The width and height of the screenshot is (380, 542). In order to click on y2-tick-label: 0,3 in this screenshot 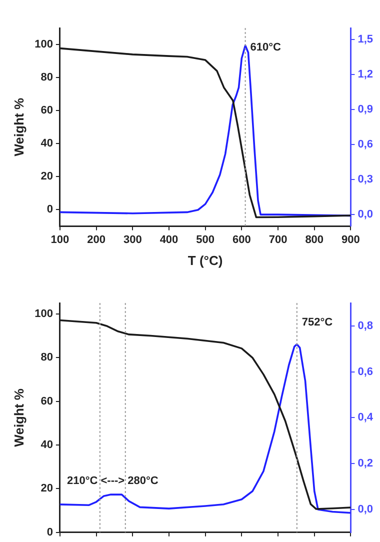, I will do `click(366, 180)`.